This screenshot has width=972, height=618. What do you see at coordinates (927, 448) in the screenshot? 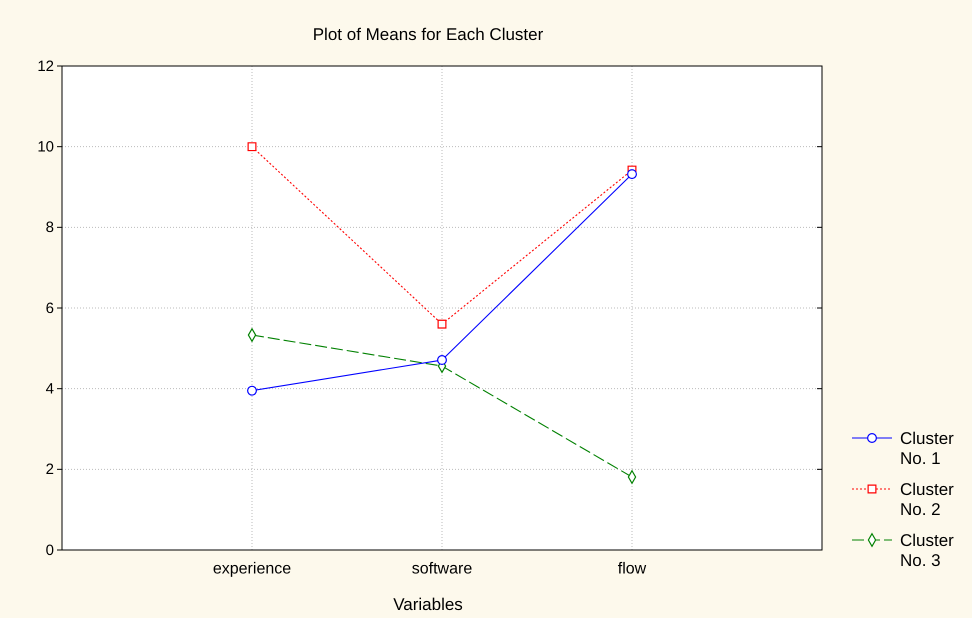
I see `legend-label: Cluster No. 1` at bounding box center [927, 448].